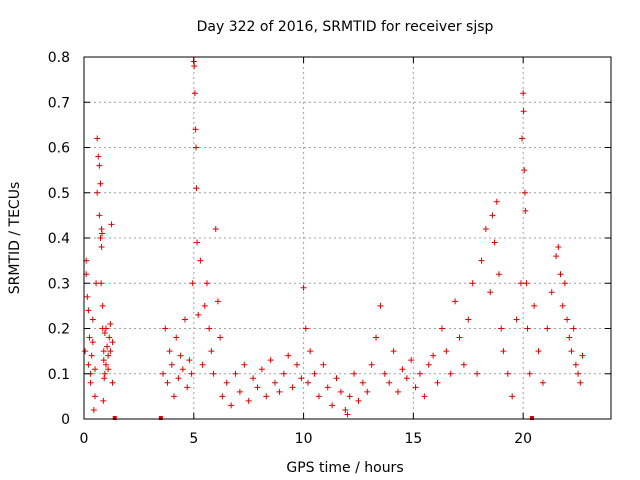 This screenshot has width=640, height=480. Describe the element at coordinates (59, 284) in the screenshot. I see `y-tick-label: 0.3` at that location.